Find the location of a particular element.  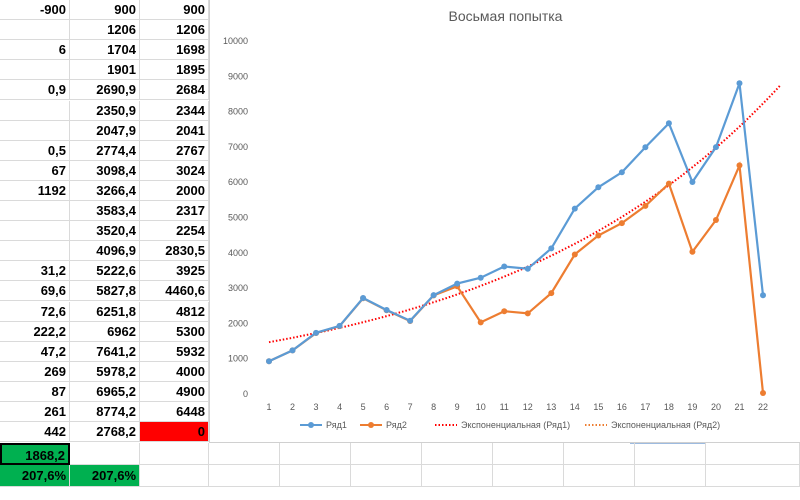

table-cell: 2041 is located at coordinates (174, 130).